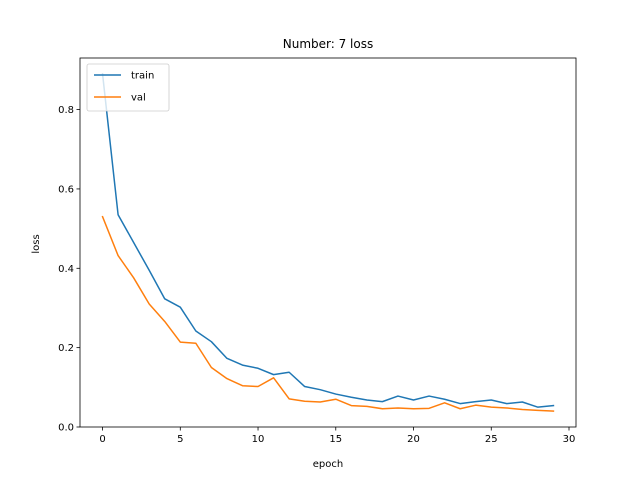 The image size is (640, 480). Describe the element at coordinates (128, 87) in the screenshot. I see `legend-box` at that location.